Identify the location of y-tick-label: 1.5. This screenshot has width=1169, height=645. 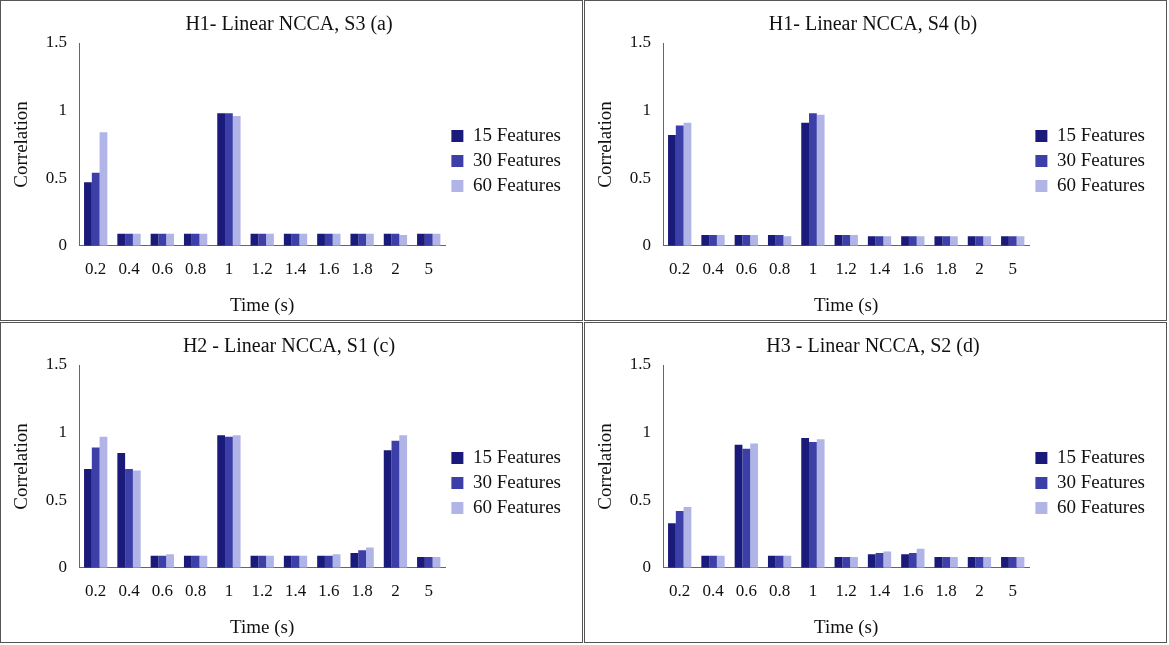
(640, 364).